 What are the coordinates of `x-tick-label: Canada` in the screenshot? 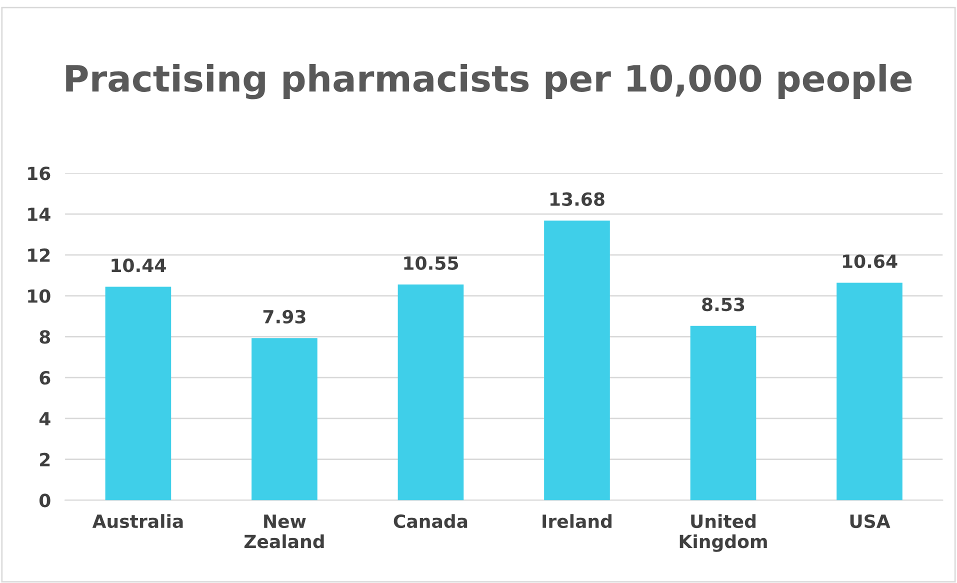 It's located at (431, 521).